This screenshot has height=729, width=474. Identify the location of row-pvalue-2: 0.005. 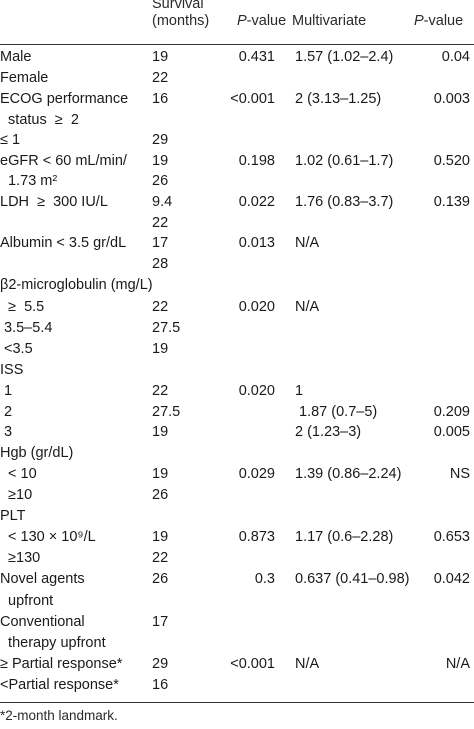
(451, 432).